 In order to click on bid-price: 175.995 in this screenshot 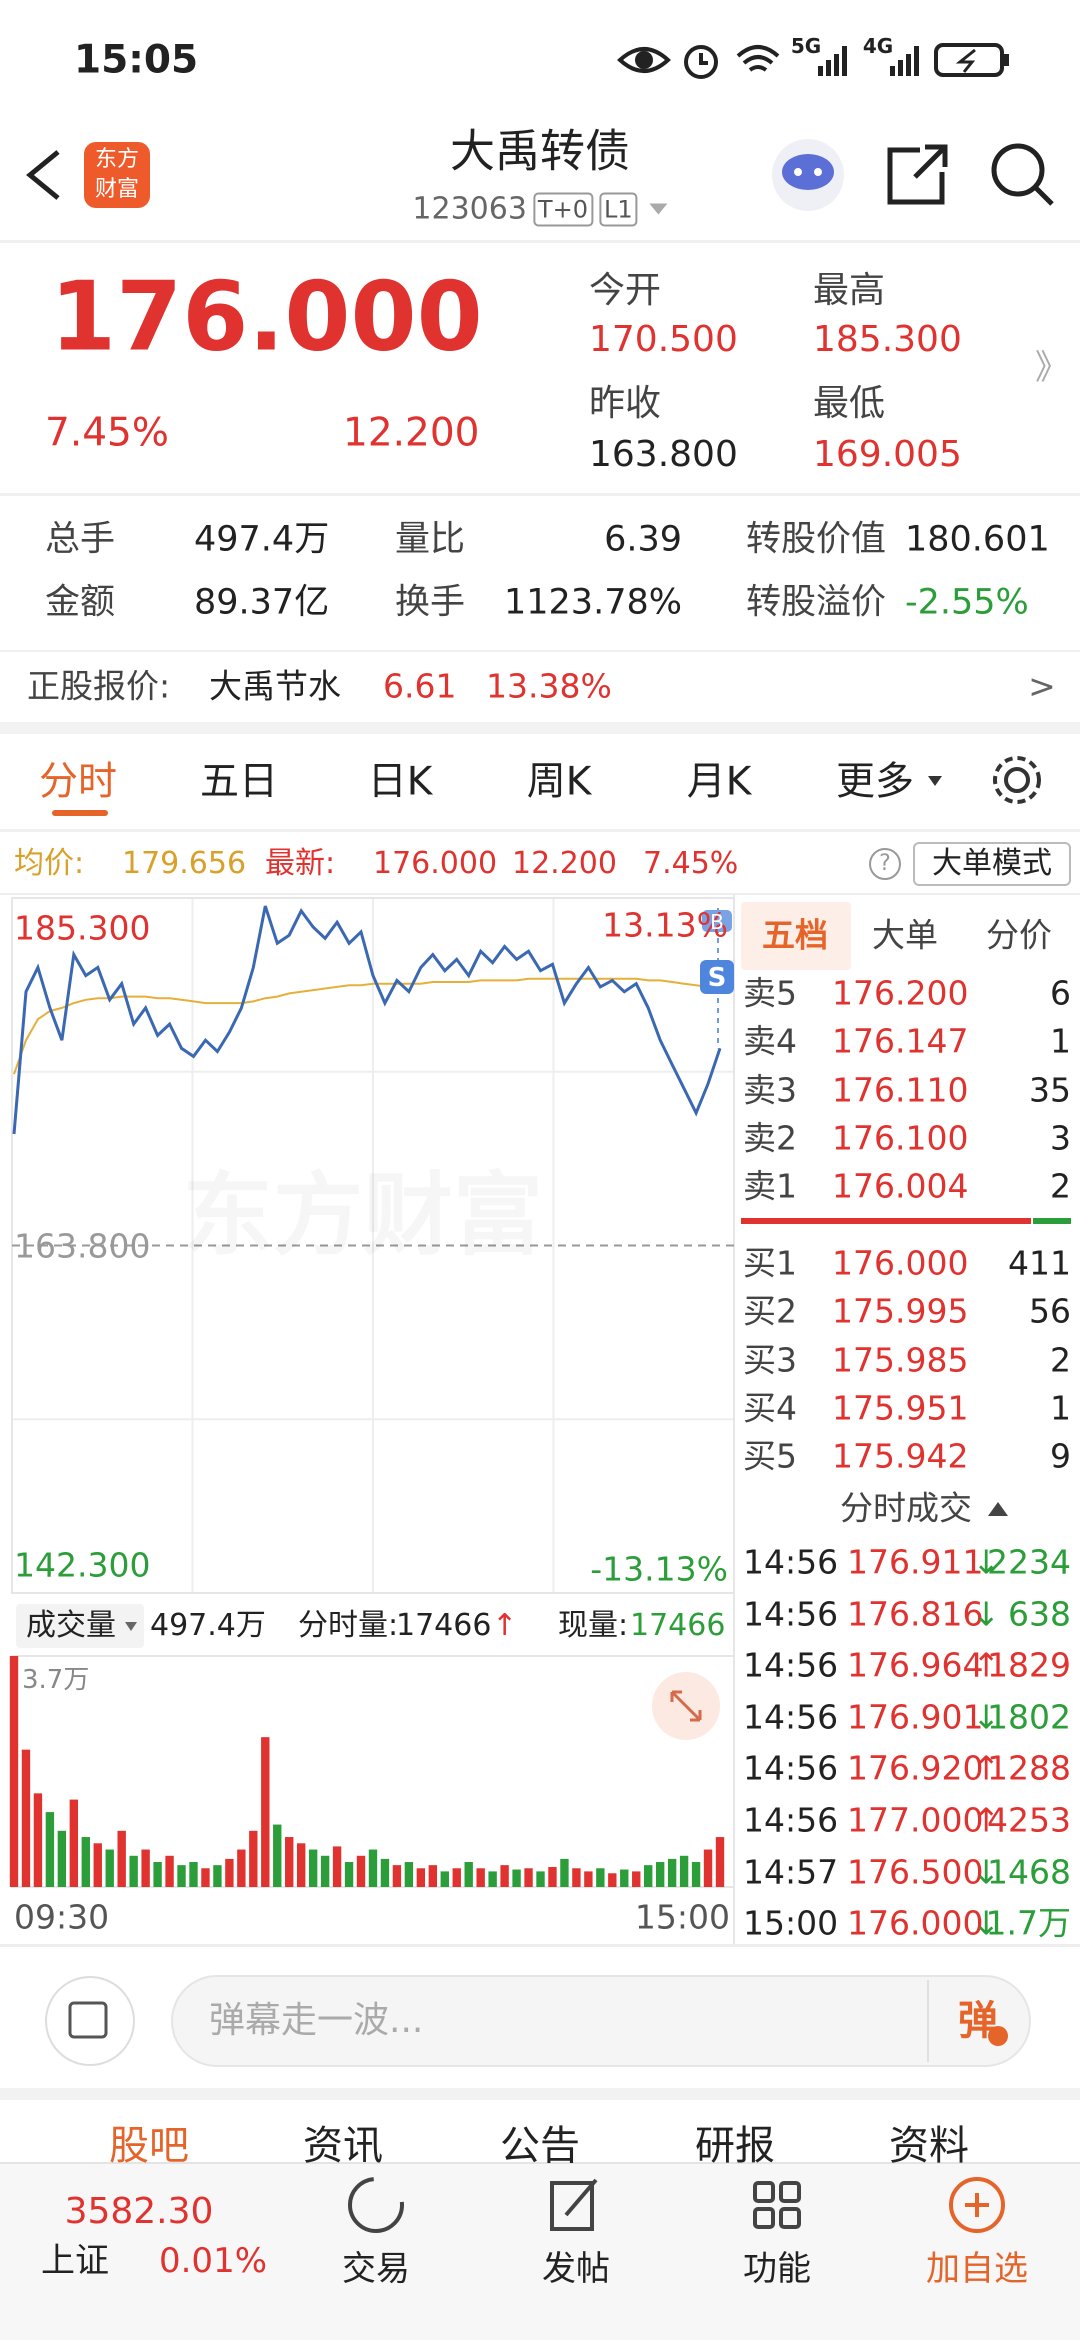, I will do `click(900, 1311)`.